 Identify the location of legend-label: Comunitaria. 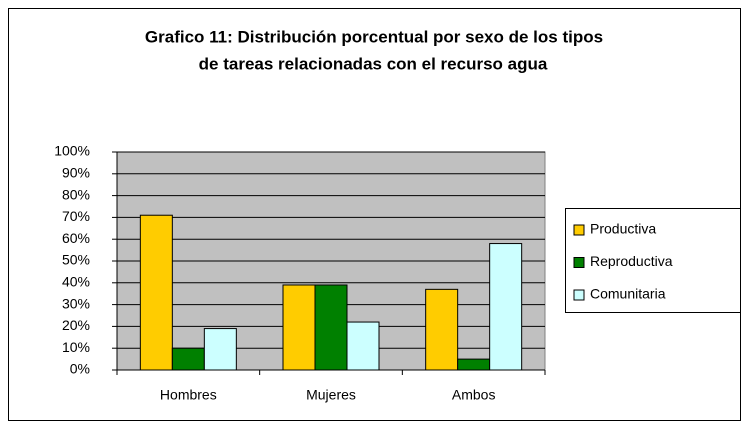
(628, 294).